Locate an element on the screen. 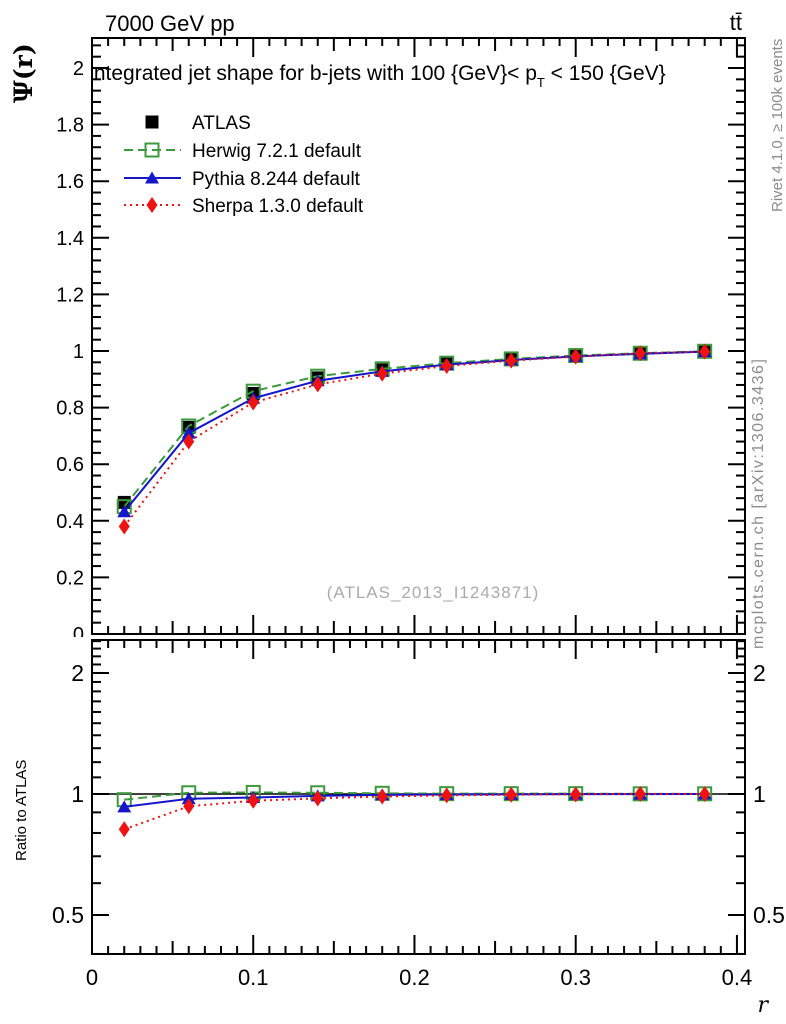 This screenshot has height=1024, width=786. ratio-y-tick-label-right: 0.5 is located at coordinates (769, 915).